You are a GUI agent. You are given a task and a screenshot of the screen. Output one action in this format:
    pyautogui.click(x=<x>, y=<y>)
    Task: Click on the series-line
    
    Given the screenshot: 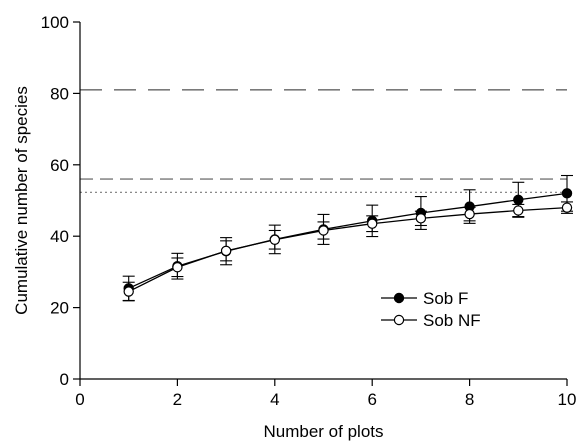 What is the action you would take?
    pyautogui.click(x=348, y=249)
    